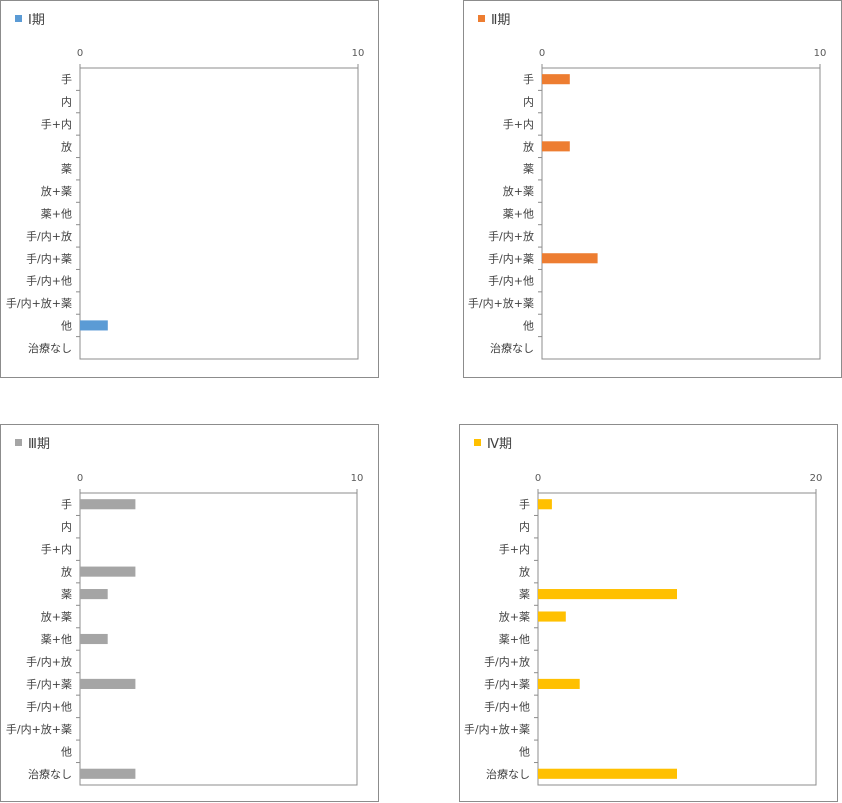 Image resolution: width=842 pixels, height=803 pixels. I want to click on legend: Ⅱ期, so click(494, 18).